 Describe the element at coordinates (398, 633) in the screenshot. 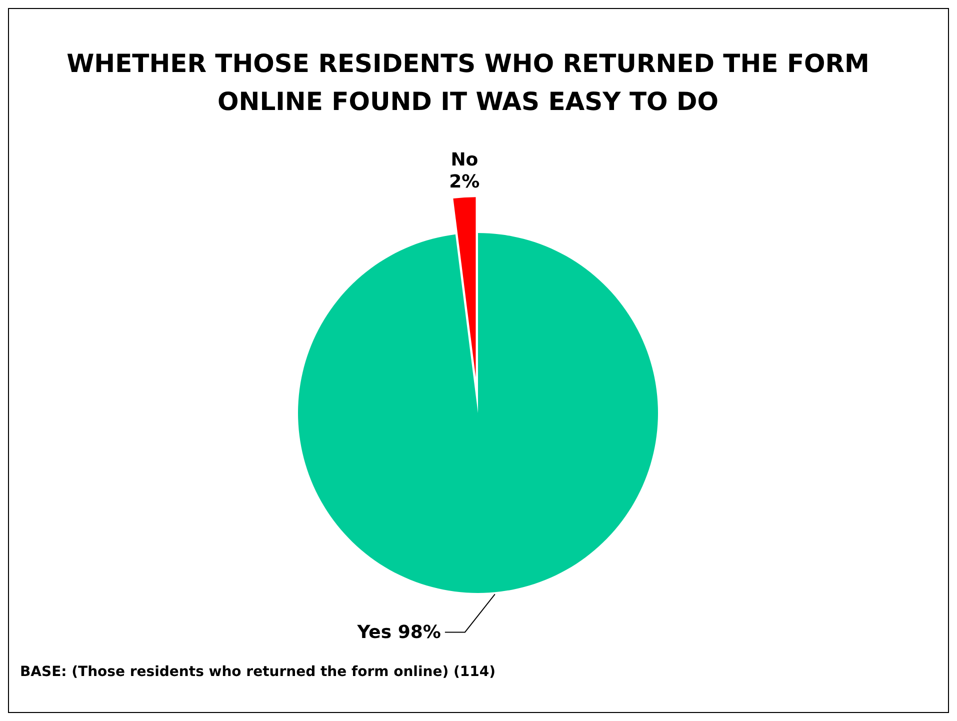

I see `slice-label: Yes 98%` at that location.